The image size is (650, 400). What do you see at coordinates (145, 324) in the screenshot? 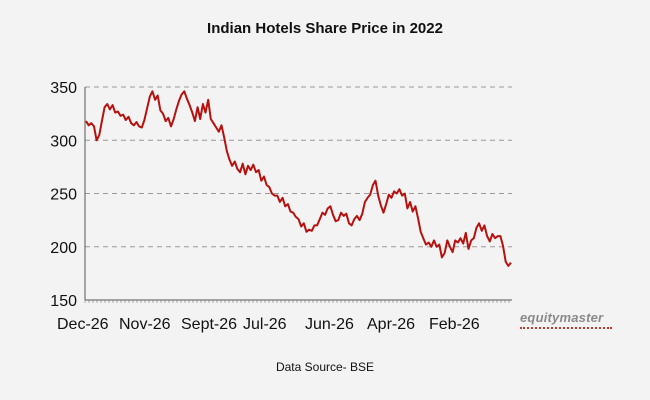
I see `x-tick-label: Nov-26` at bounding box center [145, 324].